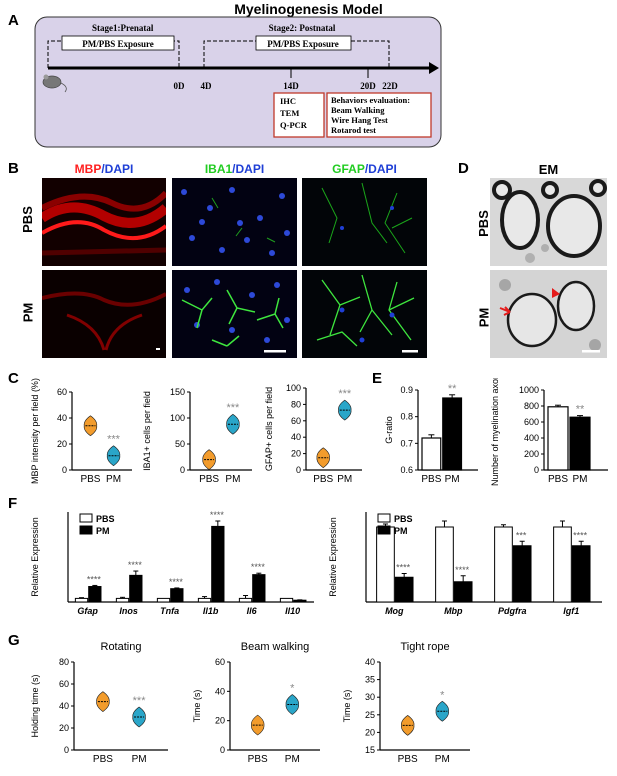  What do you see at coordinates (390, 86) in the screenshot?
I see `day-22: 22D` at bounding box center [390, 86].